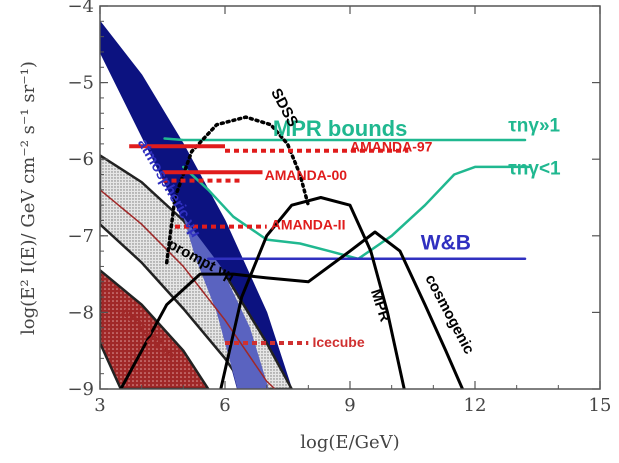  Describe the element at coordinates (475, 405) in the screenshot. I see `x-tick-label: 12` at that location.